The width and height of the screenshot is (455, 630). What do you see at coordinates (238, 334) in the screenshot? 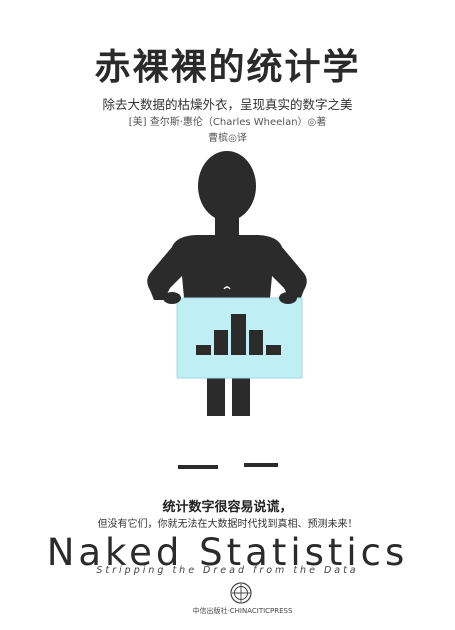
I see `histogram-icon` at bounding box center [238, 334].